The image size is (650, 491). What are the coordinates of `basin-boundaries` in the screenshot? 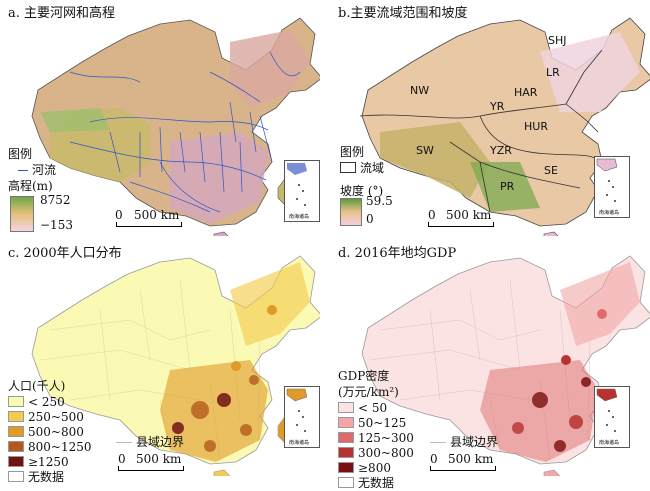 It's located at (481, 131).